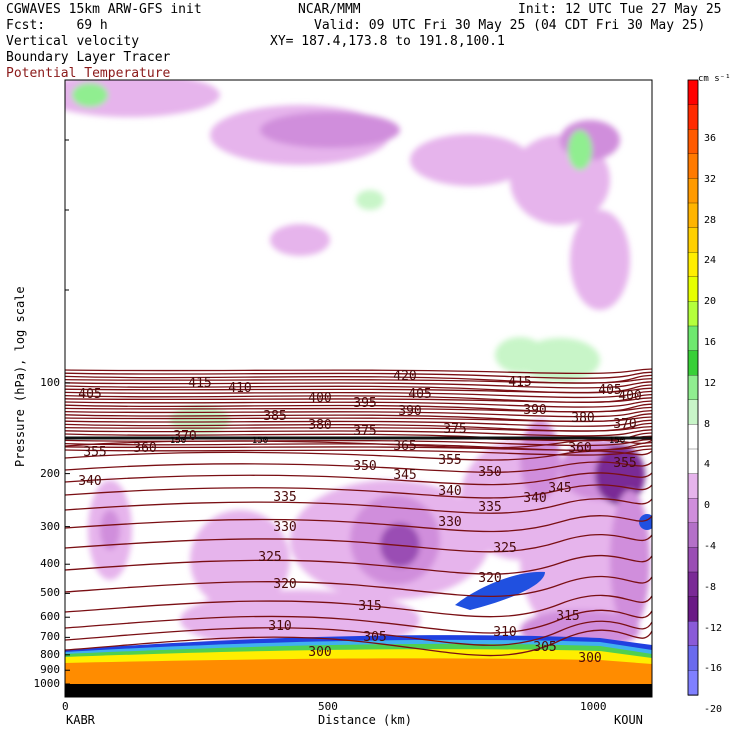 This screenshot has width=740, height=740. What do you see at coordinates (364, 403) in the screenshot?
I see `theta-label: 395` at bounding box center [364, 403].